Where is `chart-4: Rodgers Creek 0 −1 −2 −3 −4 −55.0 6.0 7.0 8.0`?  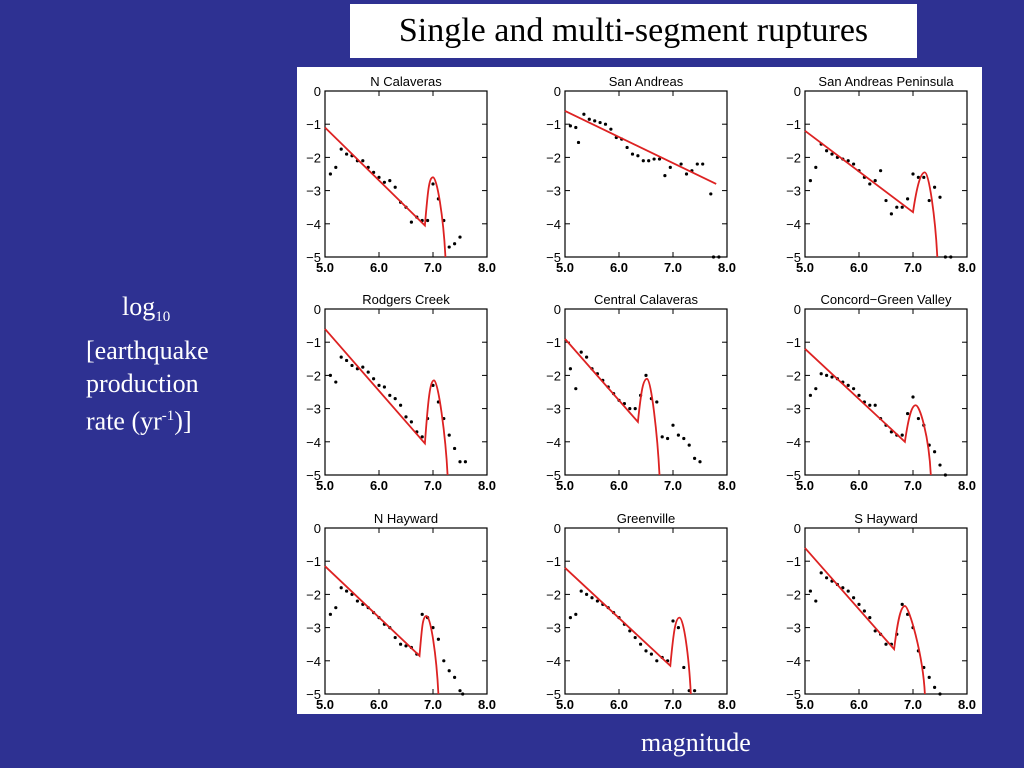 chart-4: Rodgers Creek 0 −1 −2 −3 −4 −55.0 6.0 7.0 8.0 is located at coordinates (401, 392).